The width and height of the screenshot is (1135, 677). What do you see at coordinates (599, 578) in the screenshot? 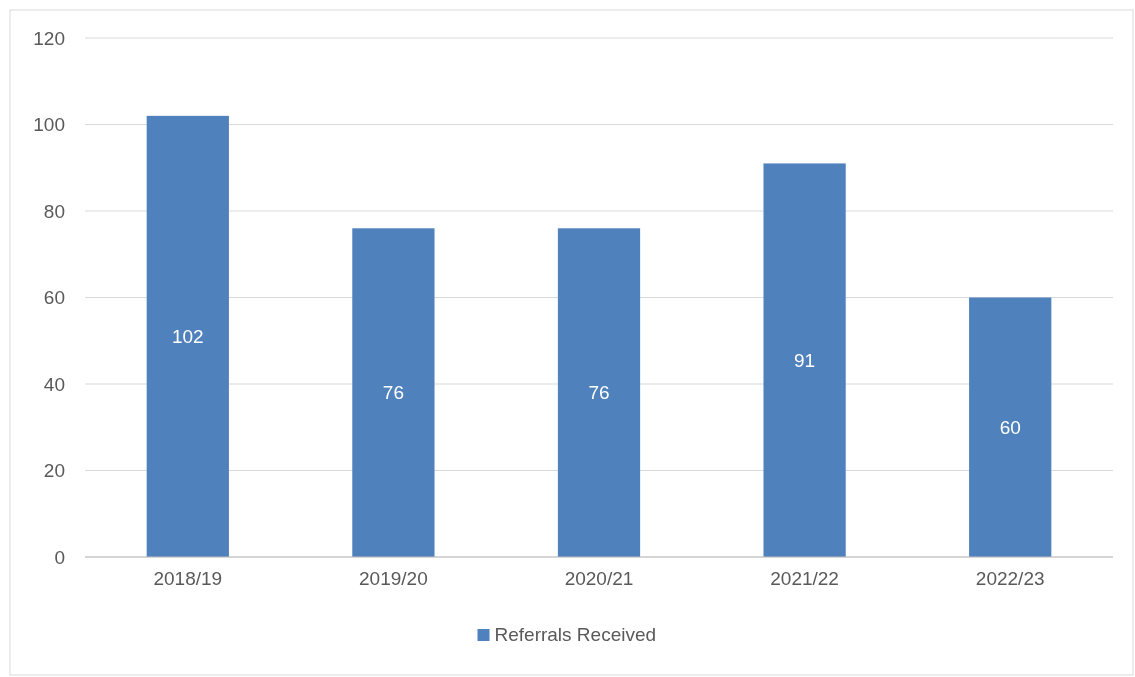
I see `x-tick-label: 2020/21` at bounding box center [599, 578].